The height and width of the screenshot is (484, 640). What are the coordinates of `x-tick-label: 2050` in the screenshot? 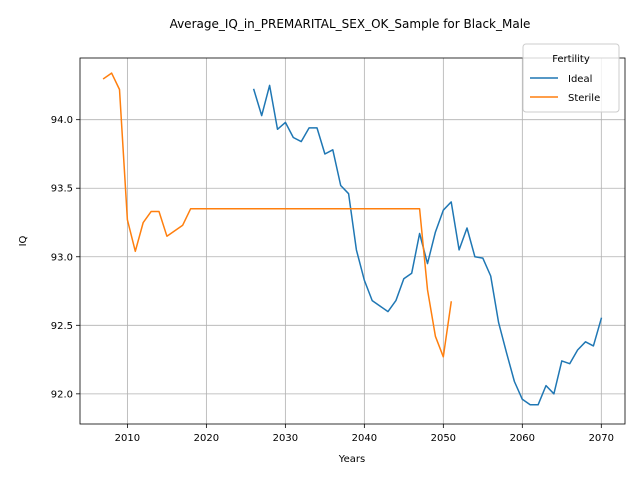 It's located at (443, 438).